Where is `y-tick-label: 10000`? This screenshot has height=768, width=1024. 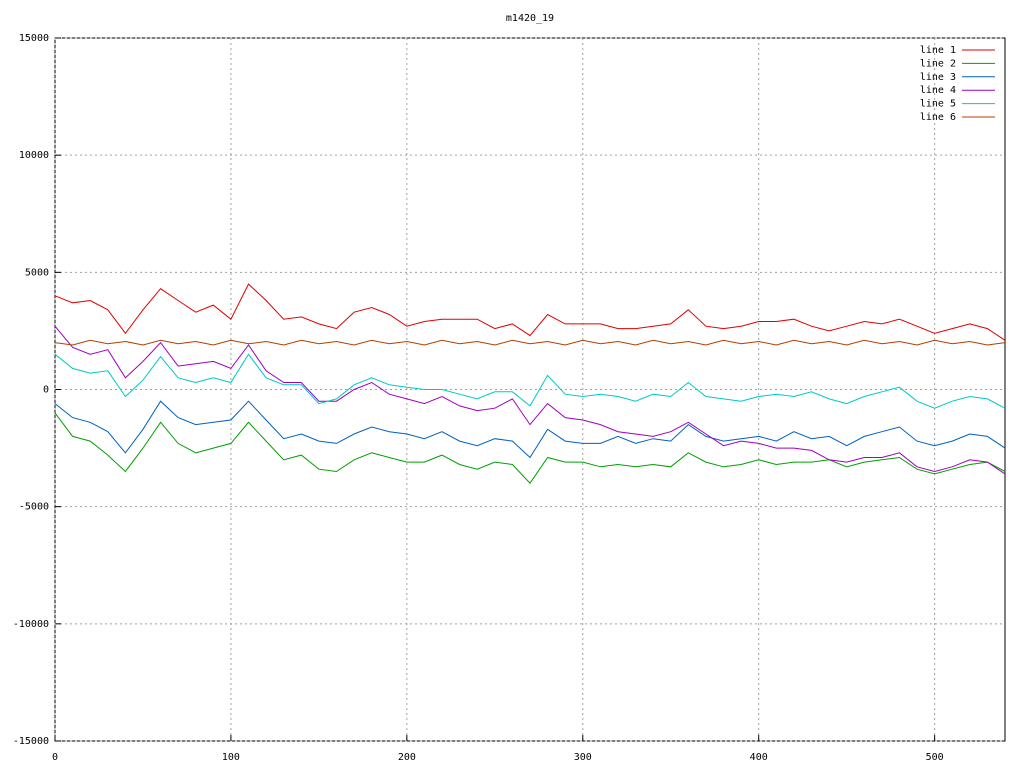 y-tick-label: 10000 is located at coordinates (34, 155).